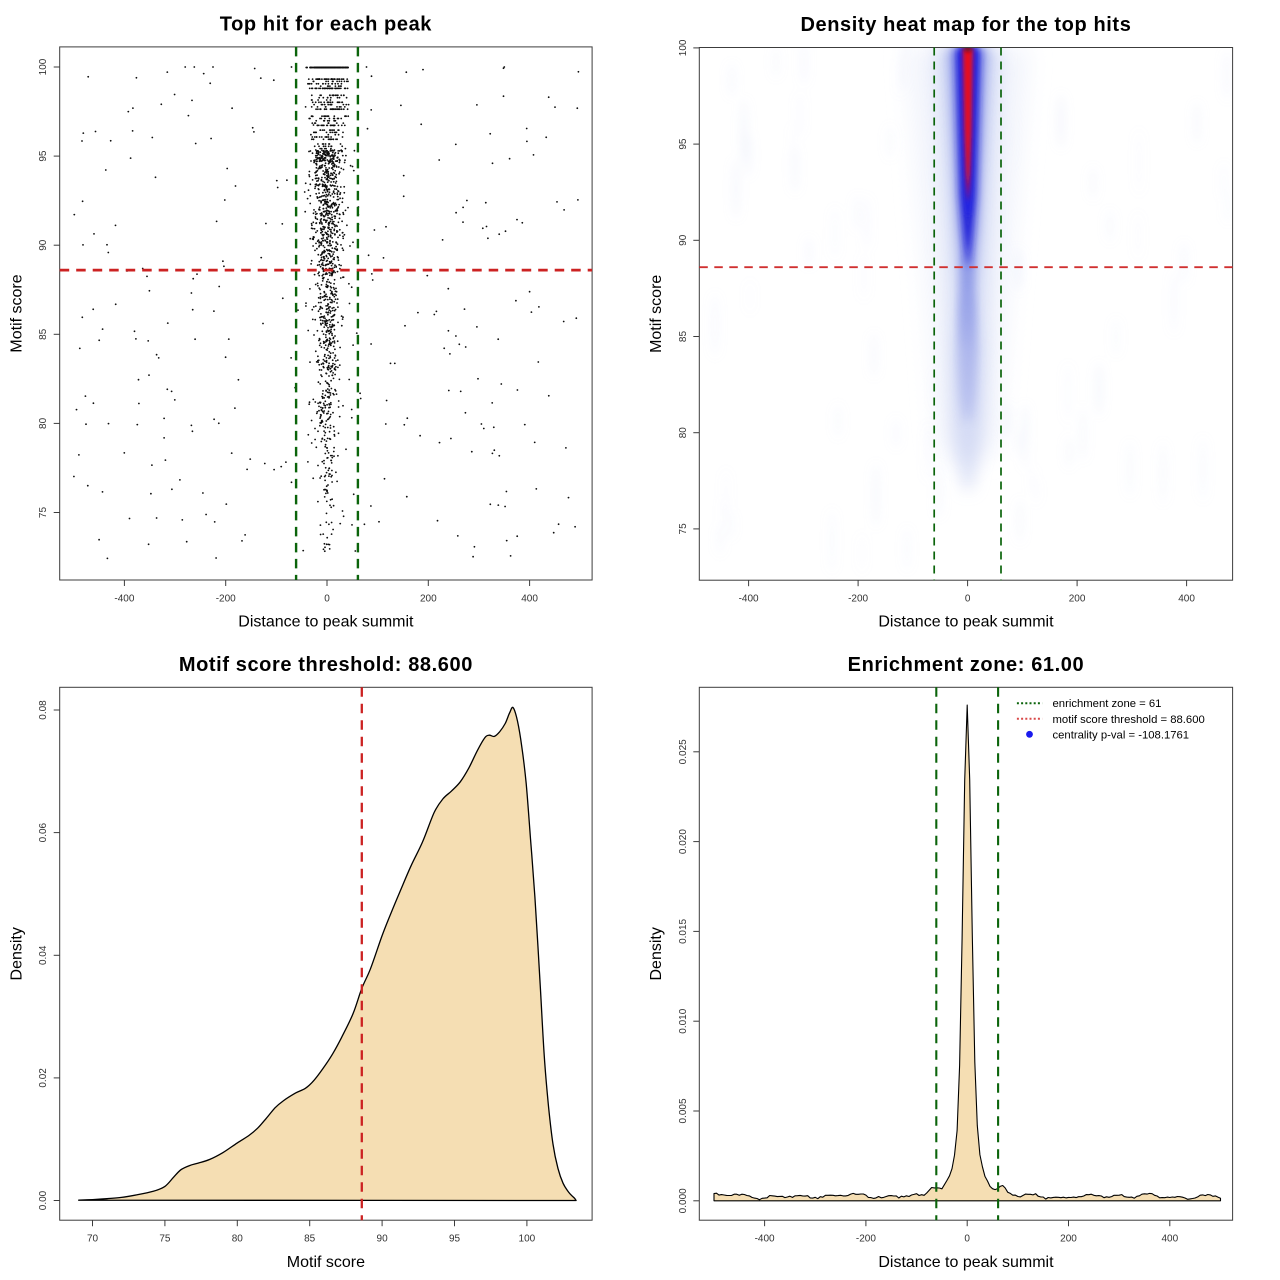  Describe the element at coordinates (43, 710) in the screenshot. I see `svg-text: 0.08` at that location.